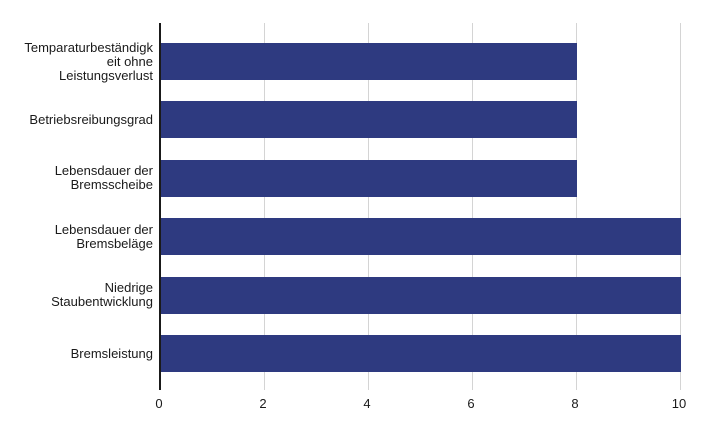  I want to click on x-tick-label-0: 0, so click(159, 403).